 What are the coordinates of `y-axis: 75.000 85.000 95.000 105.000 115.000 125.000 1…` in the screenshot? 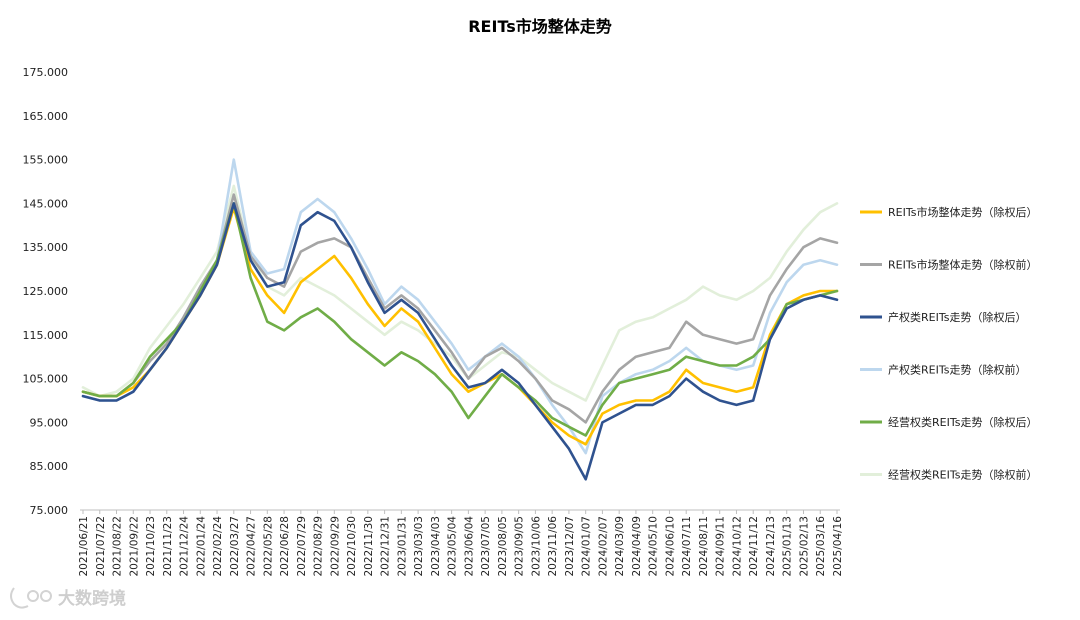 It's located at (46, 291).